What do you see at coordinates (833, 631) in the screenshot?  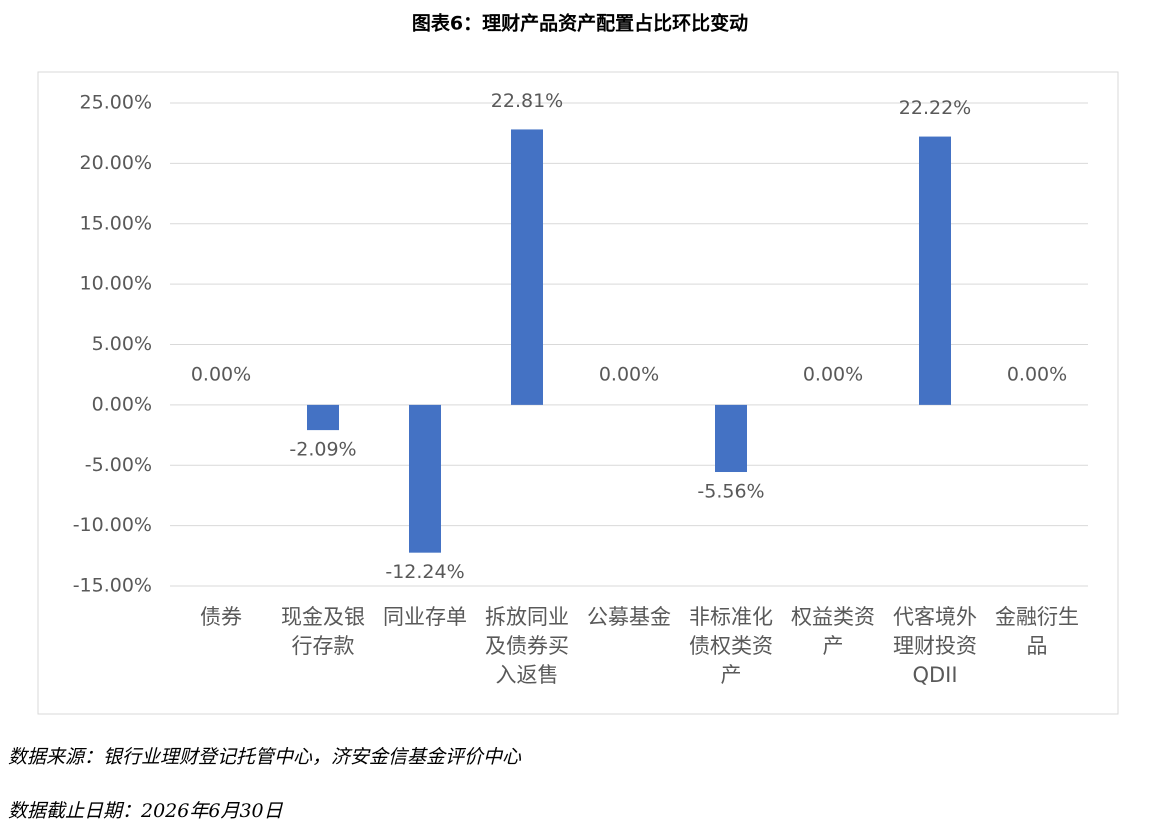 I see `x-tick-label: 权益类资产` at bounding box center [833, 631].